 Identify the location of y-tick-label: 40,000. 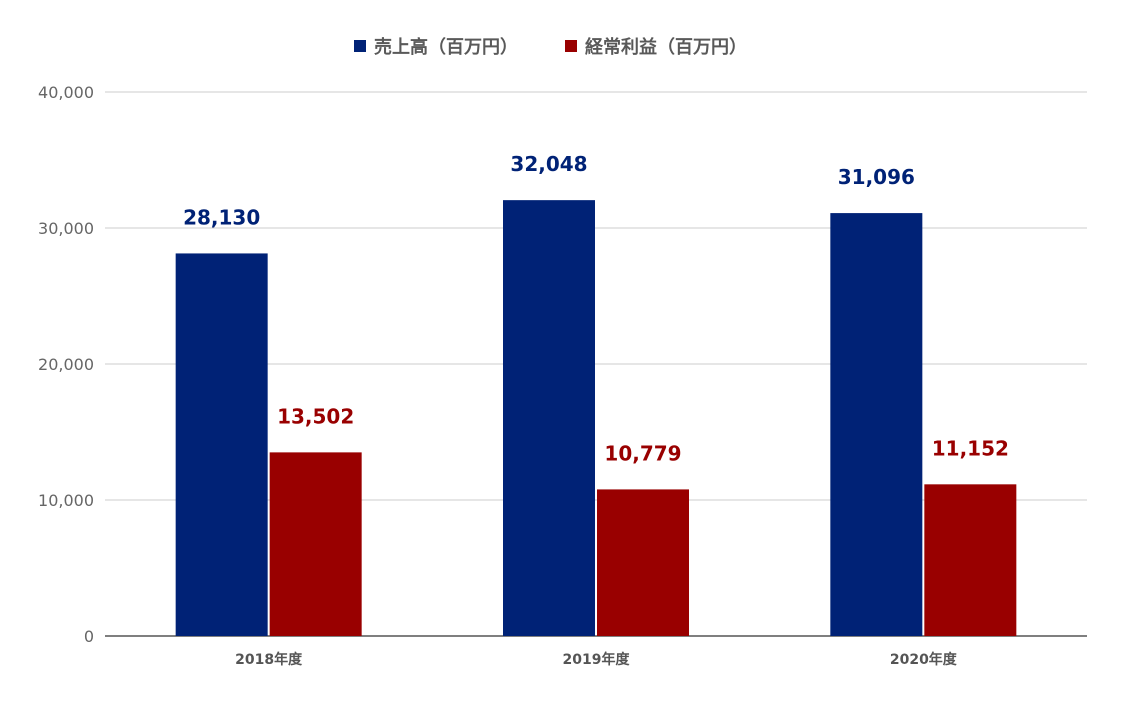
(66, 92).